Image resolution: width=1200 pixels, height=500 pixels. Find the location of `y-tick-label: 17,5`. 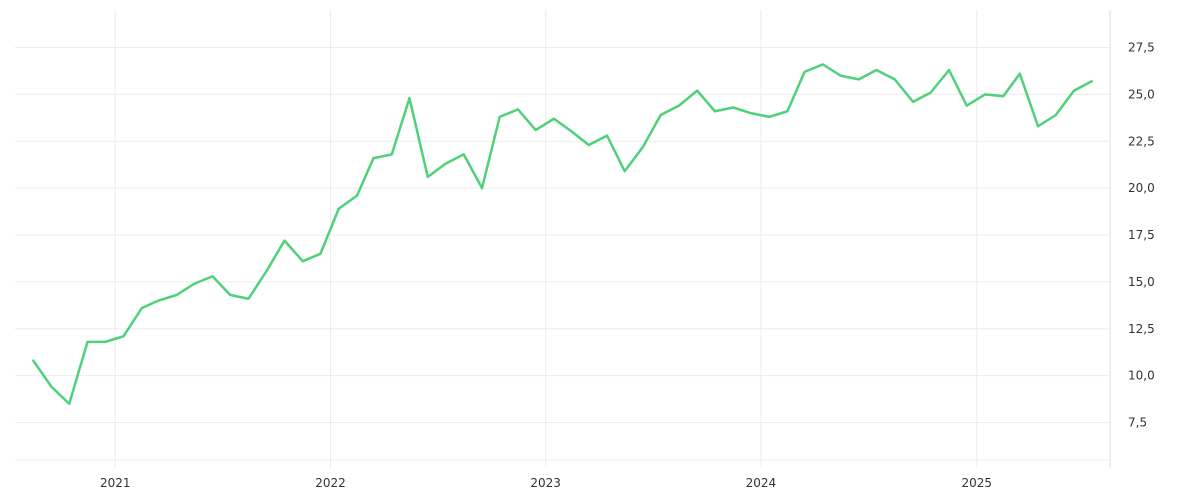

y-tick-label: 17,5 is located at coordinates (1141, 235).